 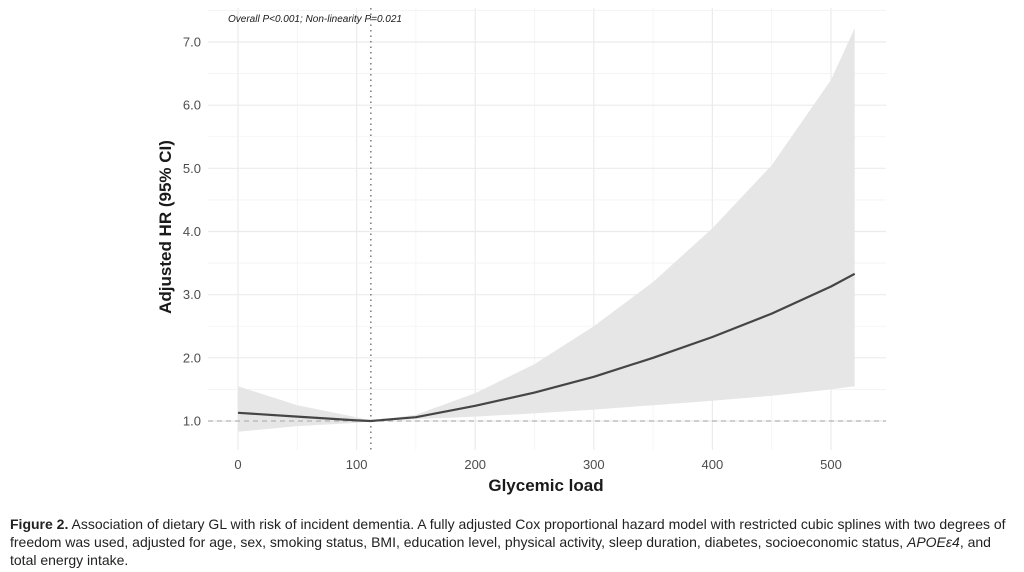 What do you see at coordinates (192, 168) in the screenshot?
I see `y-tick-label: 5.0` at bounding box center [192, 168].